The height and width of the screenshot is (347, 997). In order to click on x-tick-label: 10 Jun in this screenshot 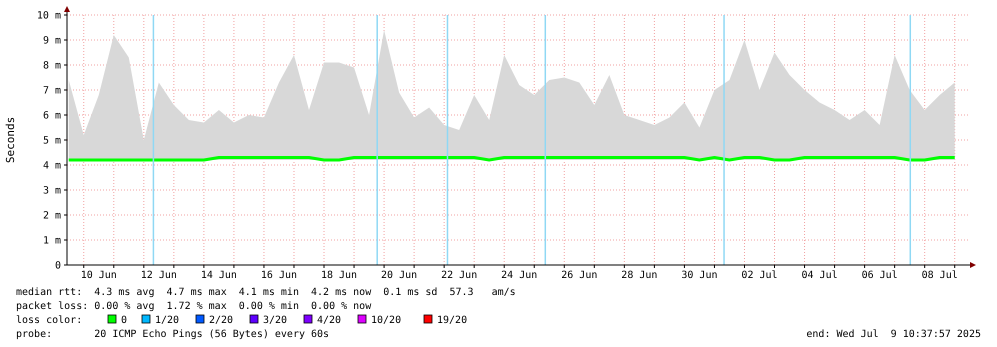, I will do `click(98, 275)`.